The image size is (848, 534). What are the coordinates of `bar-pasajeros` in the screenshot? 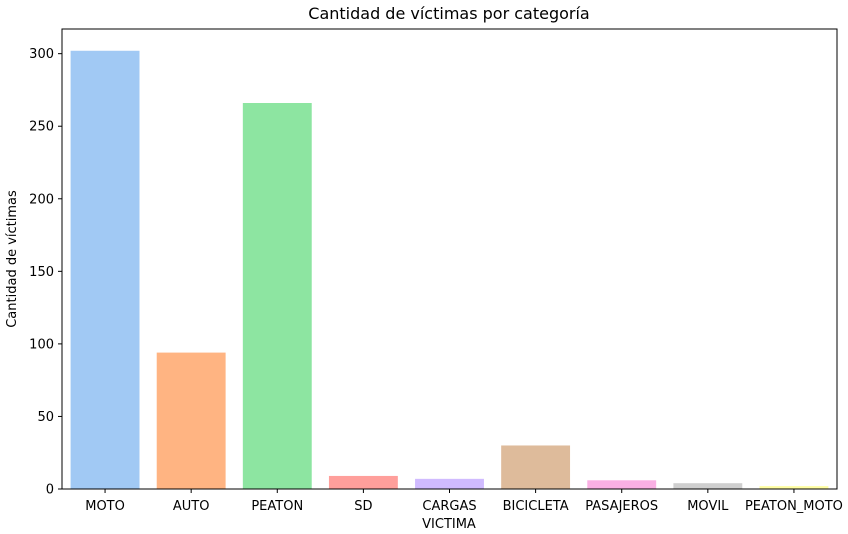 It's located at (622, 484).